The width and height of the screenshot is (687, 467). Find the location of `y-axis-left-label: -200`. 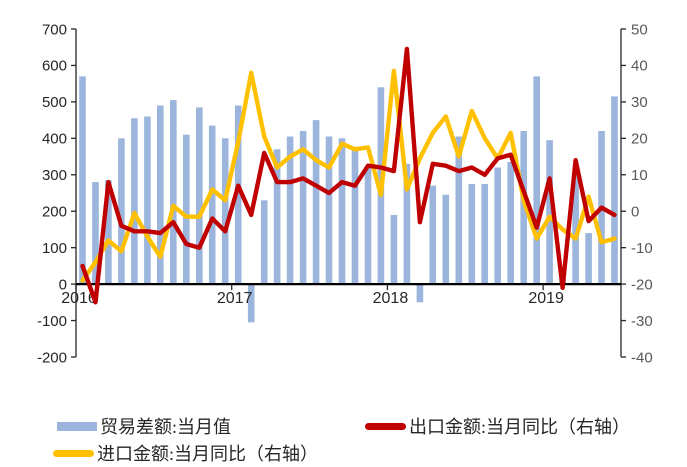

y-axis-left-label: -200 is located at coordinates (52, 357).